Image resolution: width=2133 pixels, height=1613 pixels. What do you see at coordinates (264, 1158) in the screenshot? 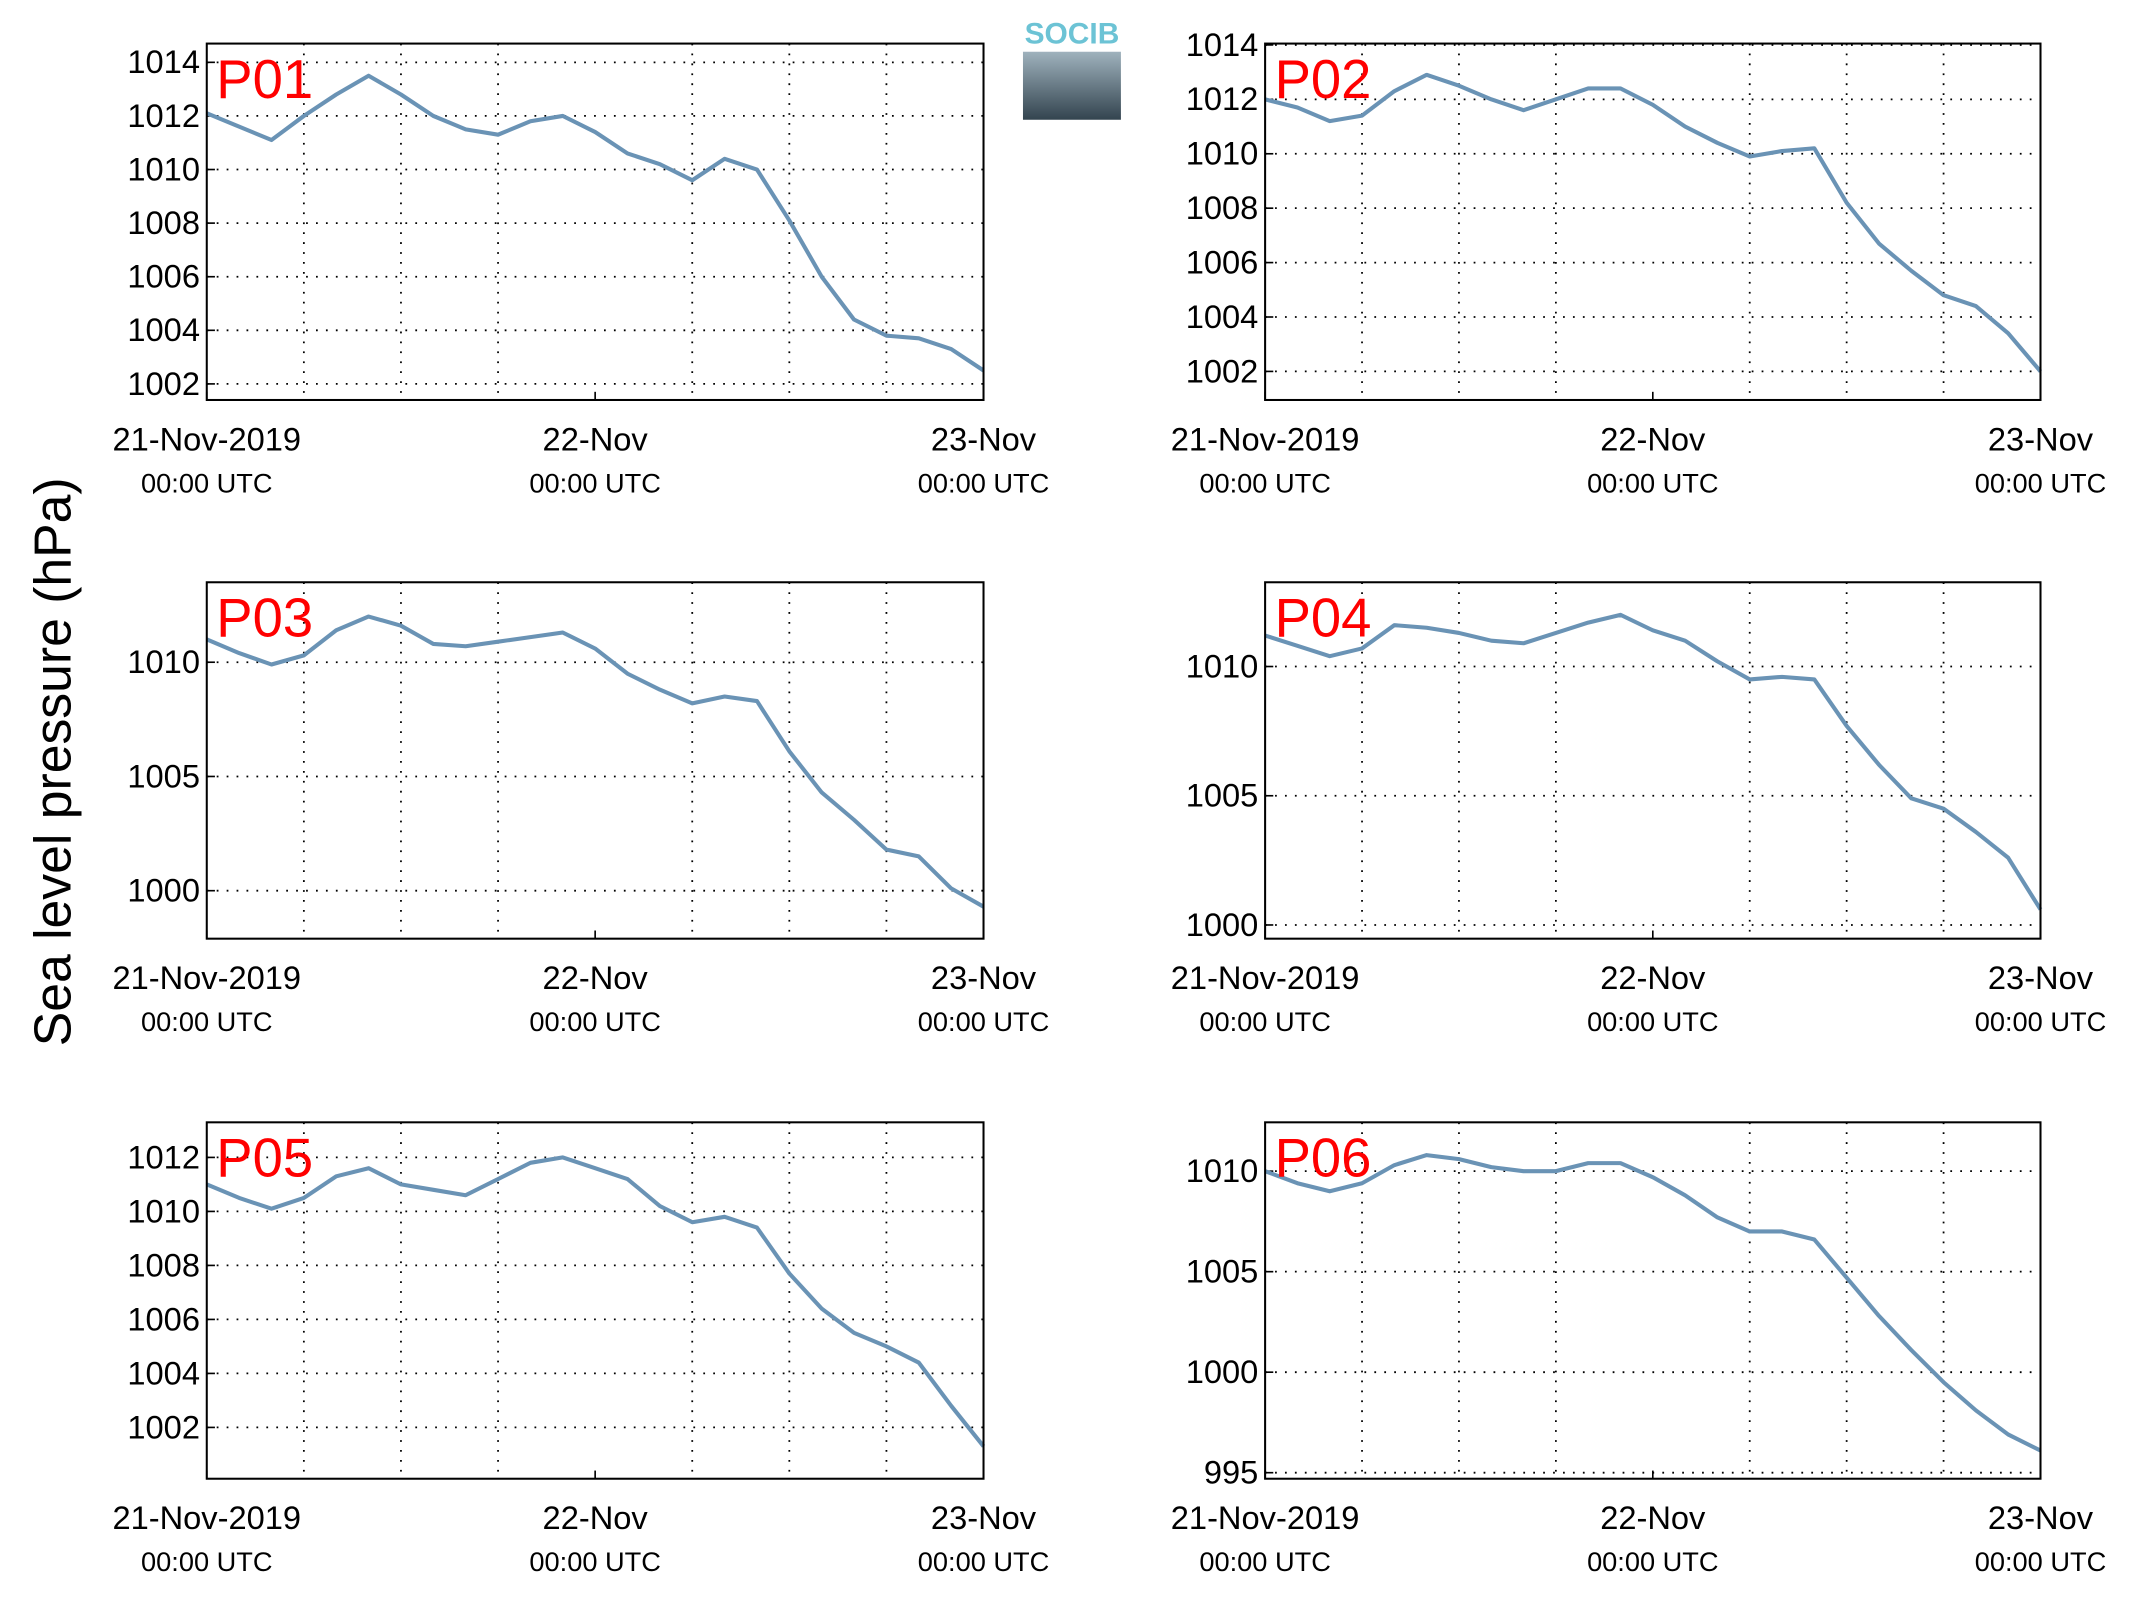
I see `panel-title: P05` at bounding box center [264, 1158].